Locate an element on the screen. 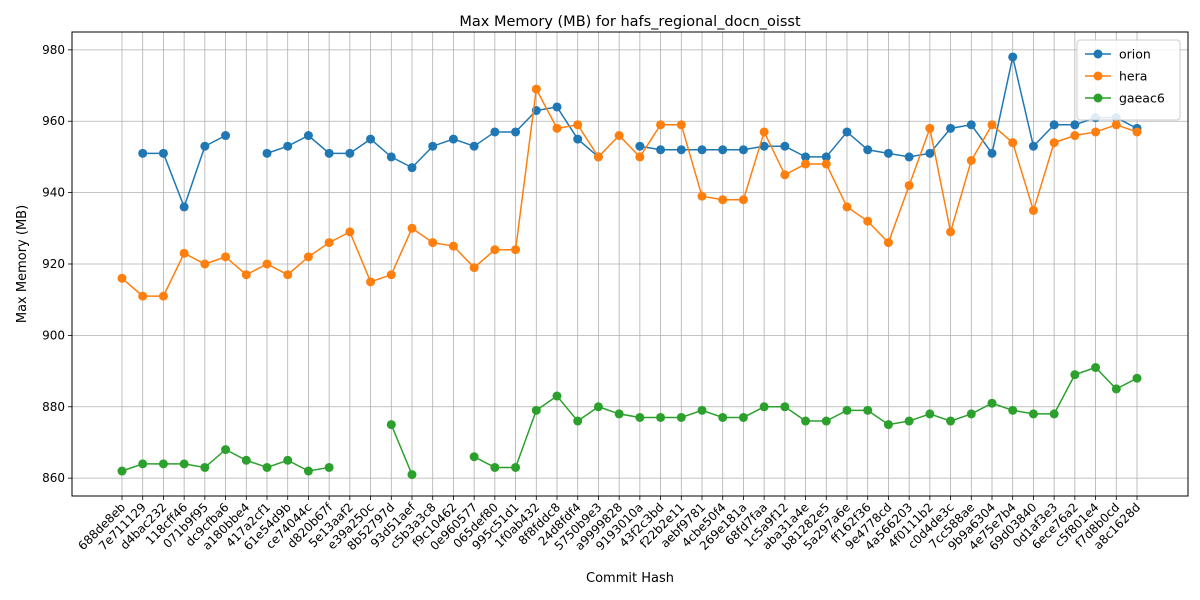 This screenshot has width=1200, height=600. y-tick-label: 920 is located at coordinates (53, 264).